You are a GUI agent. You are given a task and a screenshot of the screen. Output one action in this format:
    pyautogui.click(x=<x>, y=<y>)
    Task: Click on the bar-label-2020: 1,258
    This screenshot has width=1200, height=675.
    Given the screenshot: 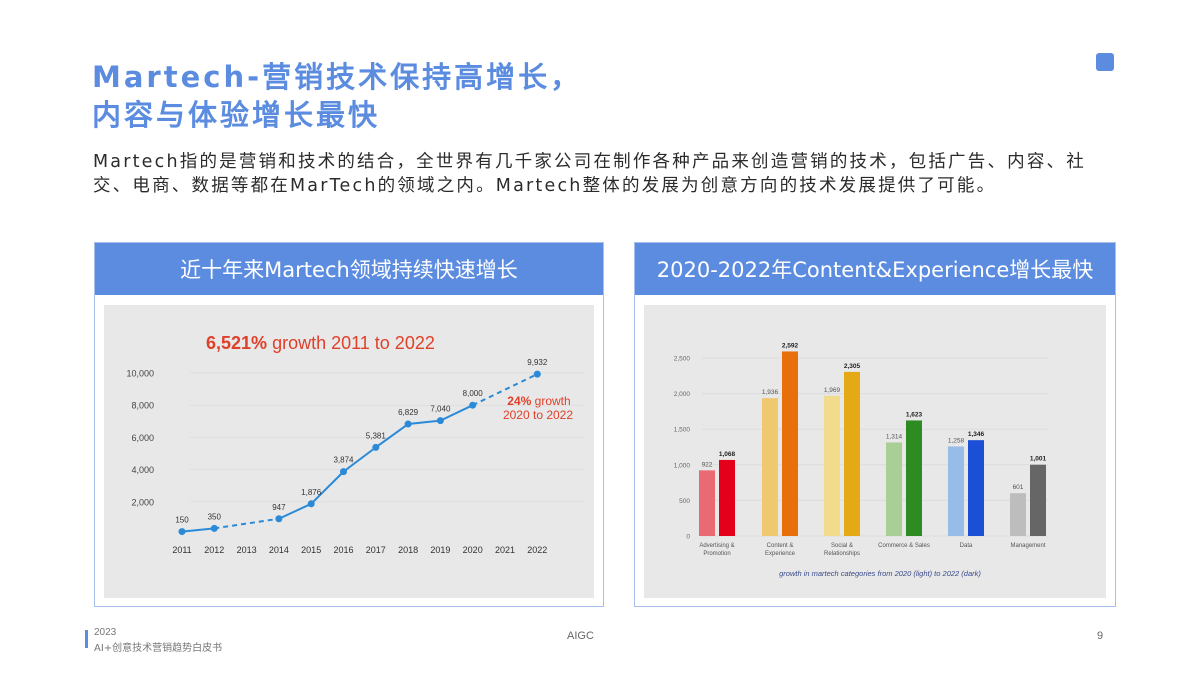 What is the action you would take?
    pyautogui.click(x=956, y=440)
    